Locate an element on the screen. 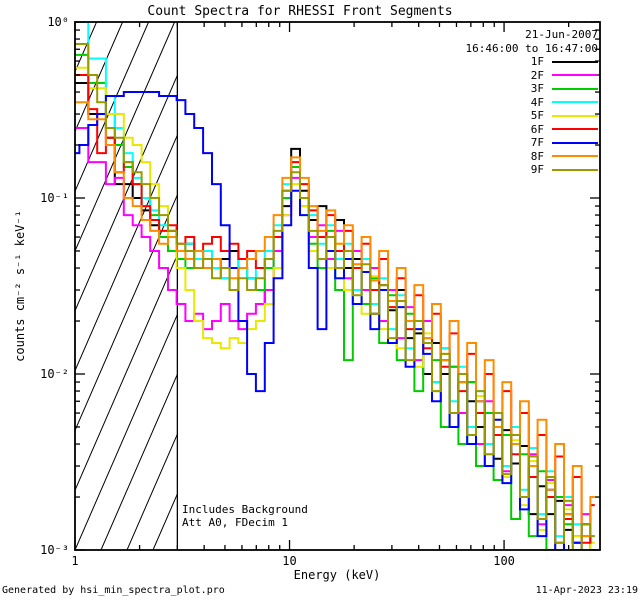  legend-entry-6F: 6F is located at coordinates (532, 130).